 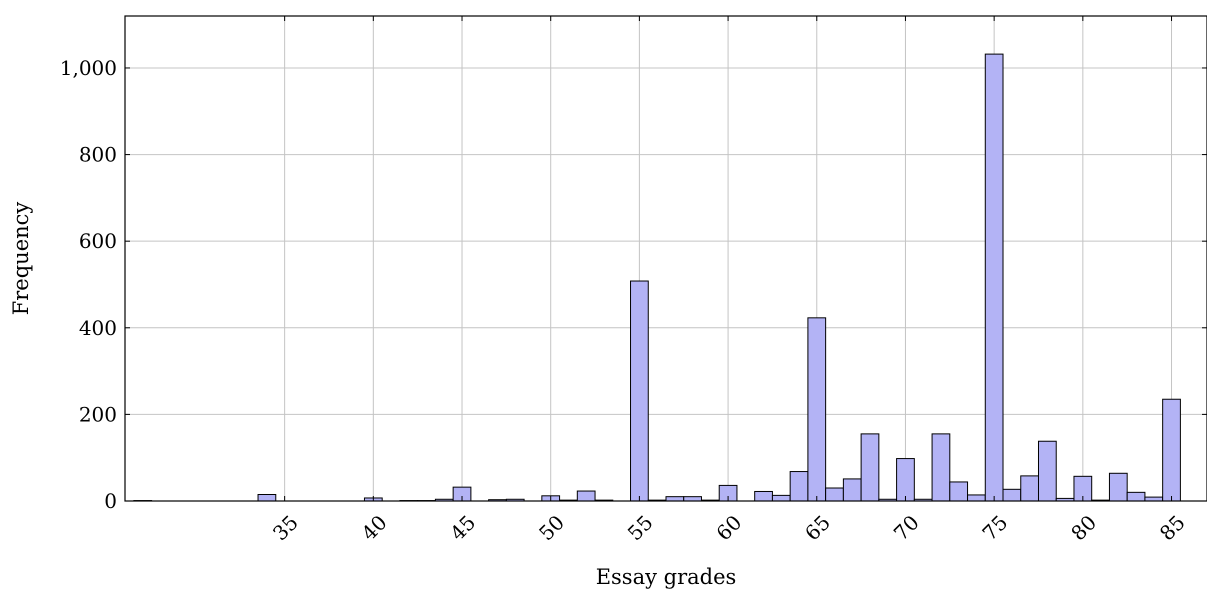 I want to click on x-tick-labels: 35 40 45 50 55 60 65 70 75 80 85, so click(x=729, y=527).